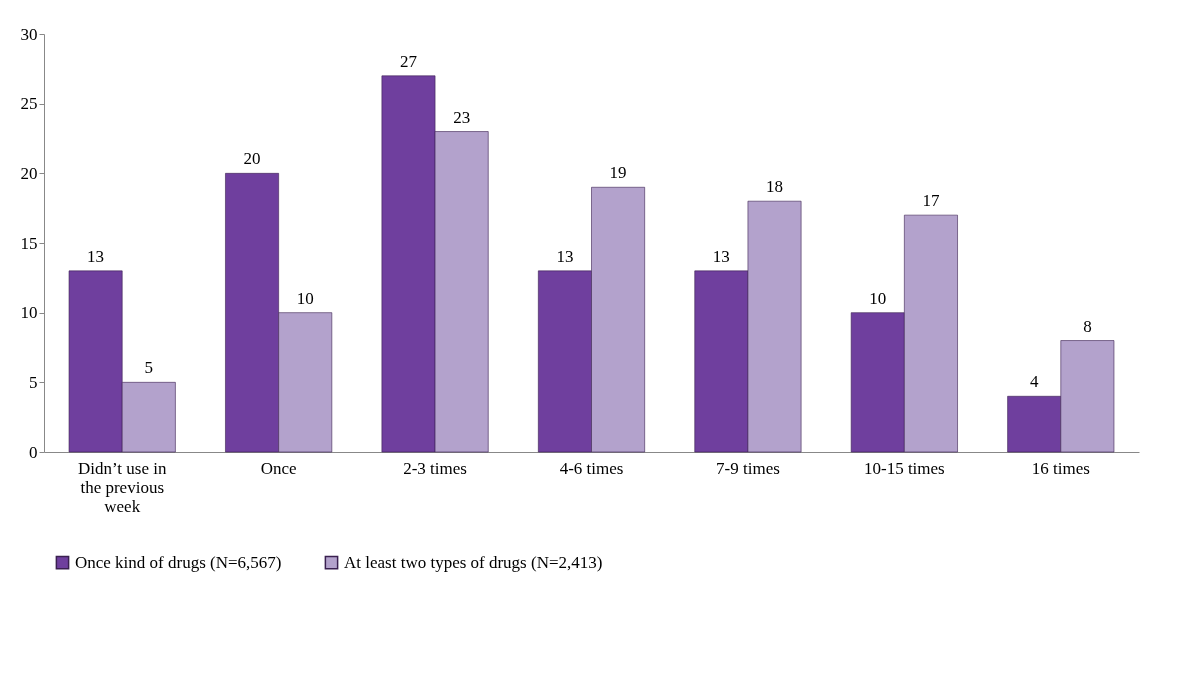  I want to click on data-label: 18, so click(775, 187).